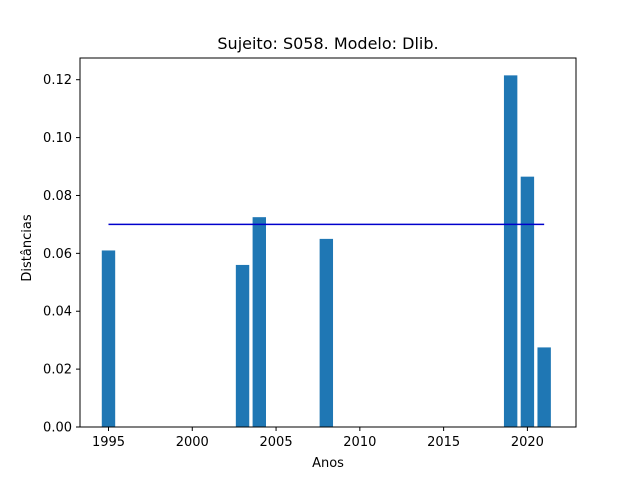 This screenshot has width=640, height=480. Describe the element at coordinates (359, 442) in the screenshot. I see `x-tick-label-2010: 2010` at that location.